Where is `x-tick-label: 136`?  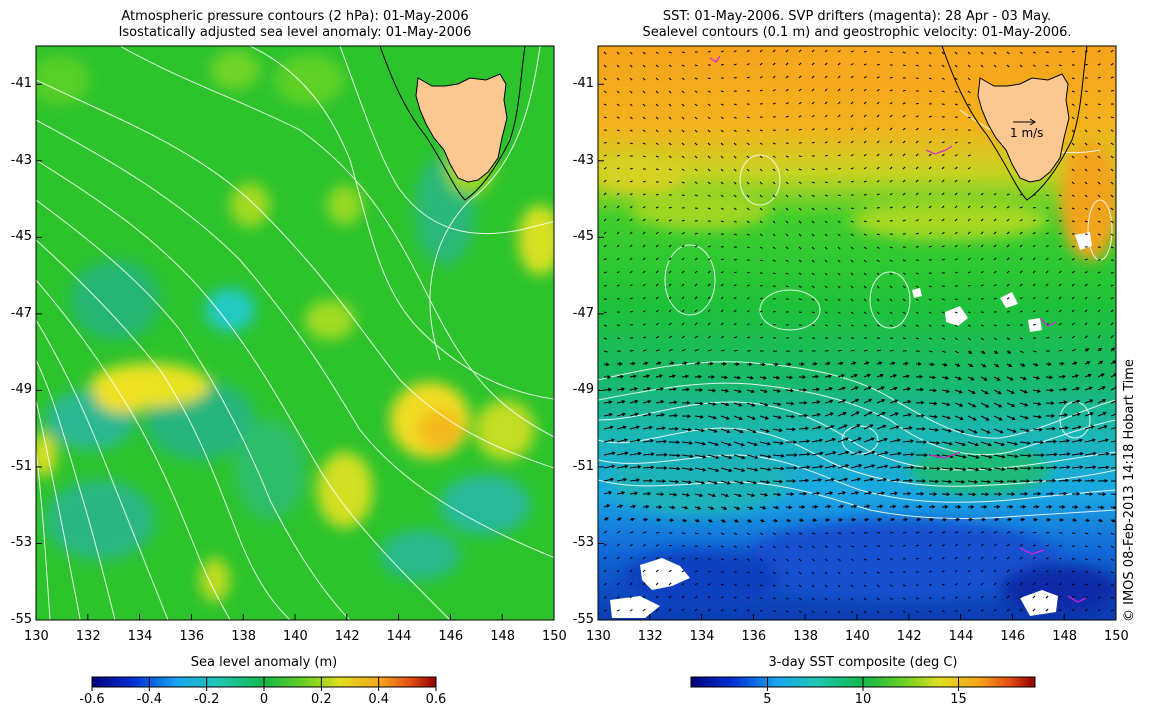 x-tick-label: 136 is located at coordinates (754, 636).